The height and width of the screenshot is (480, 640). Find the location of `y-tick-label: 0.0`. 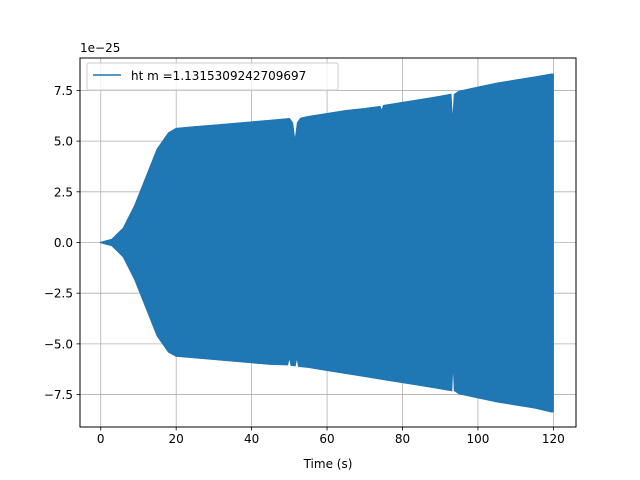

y-tick-label: 0.0 is located at coordinates (63, 243).